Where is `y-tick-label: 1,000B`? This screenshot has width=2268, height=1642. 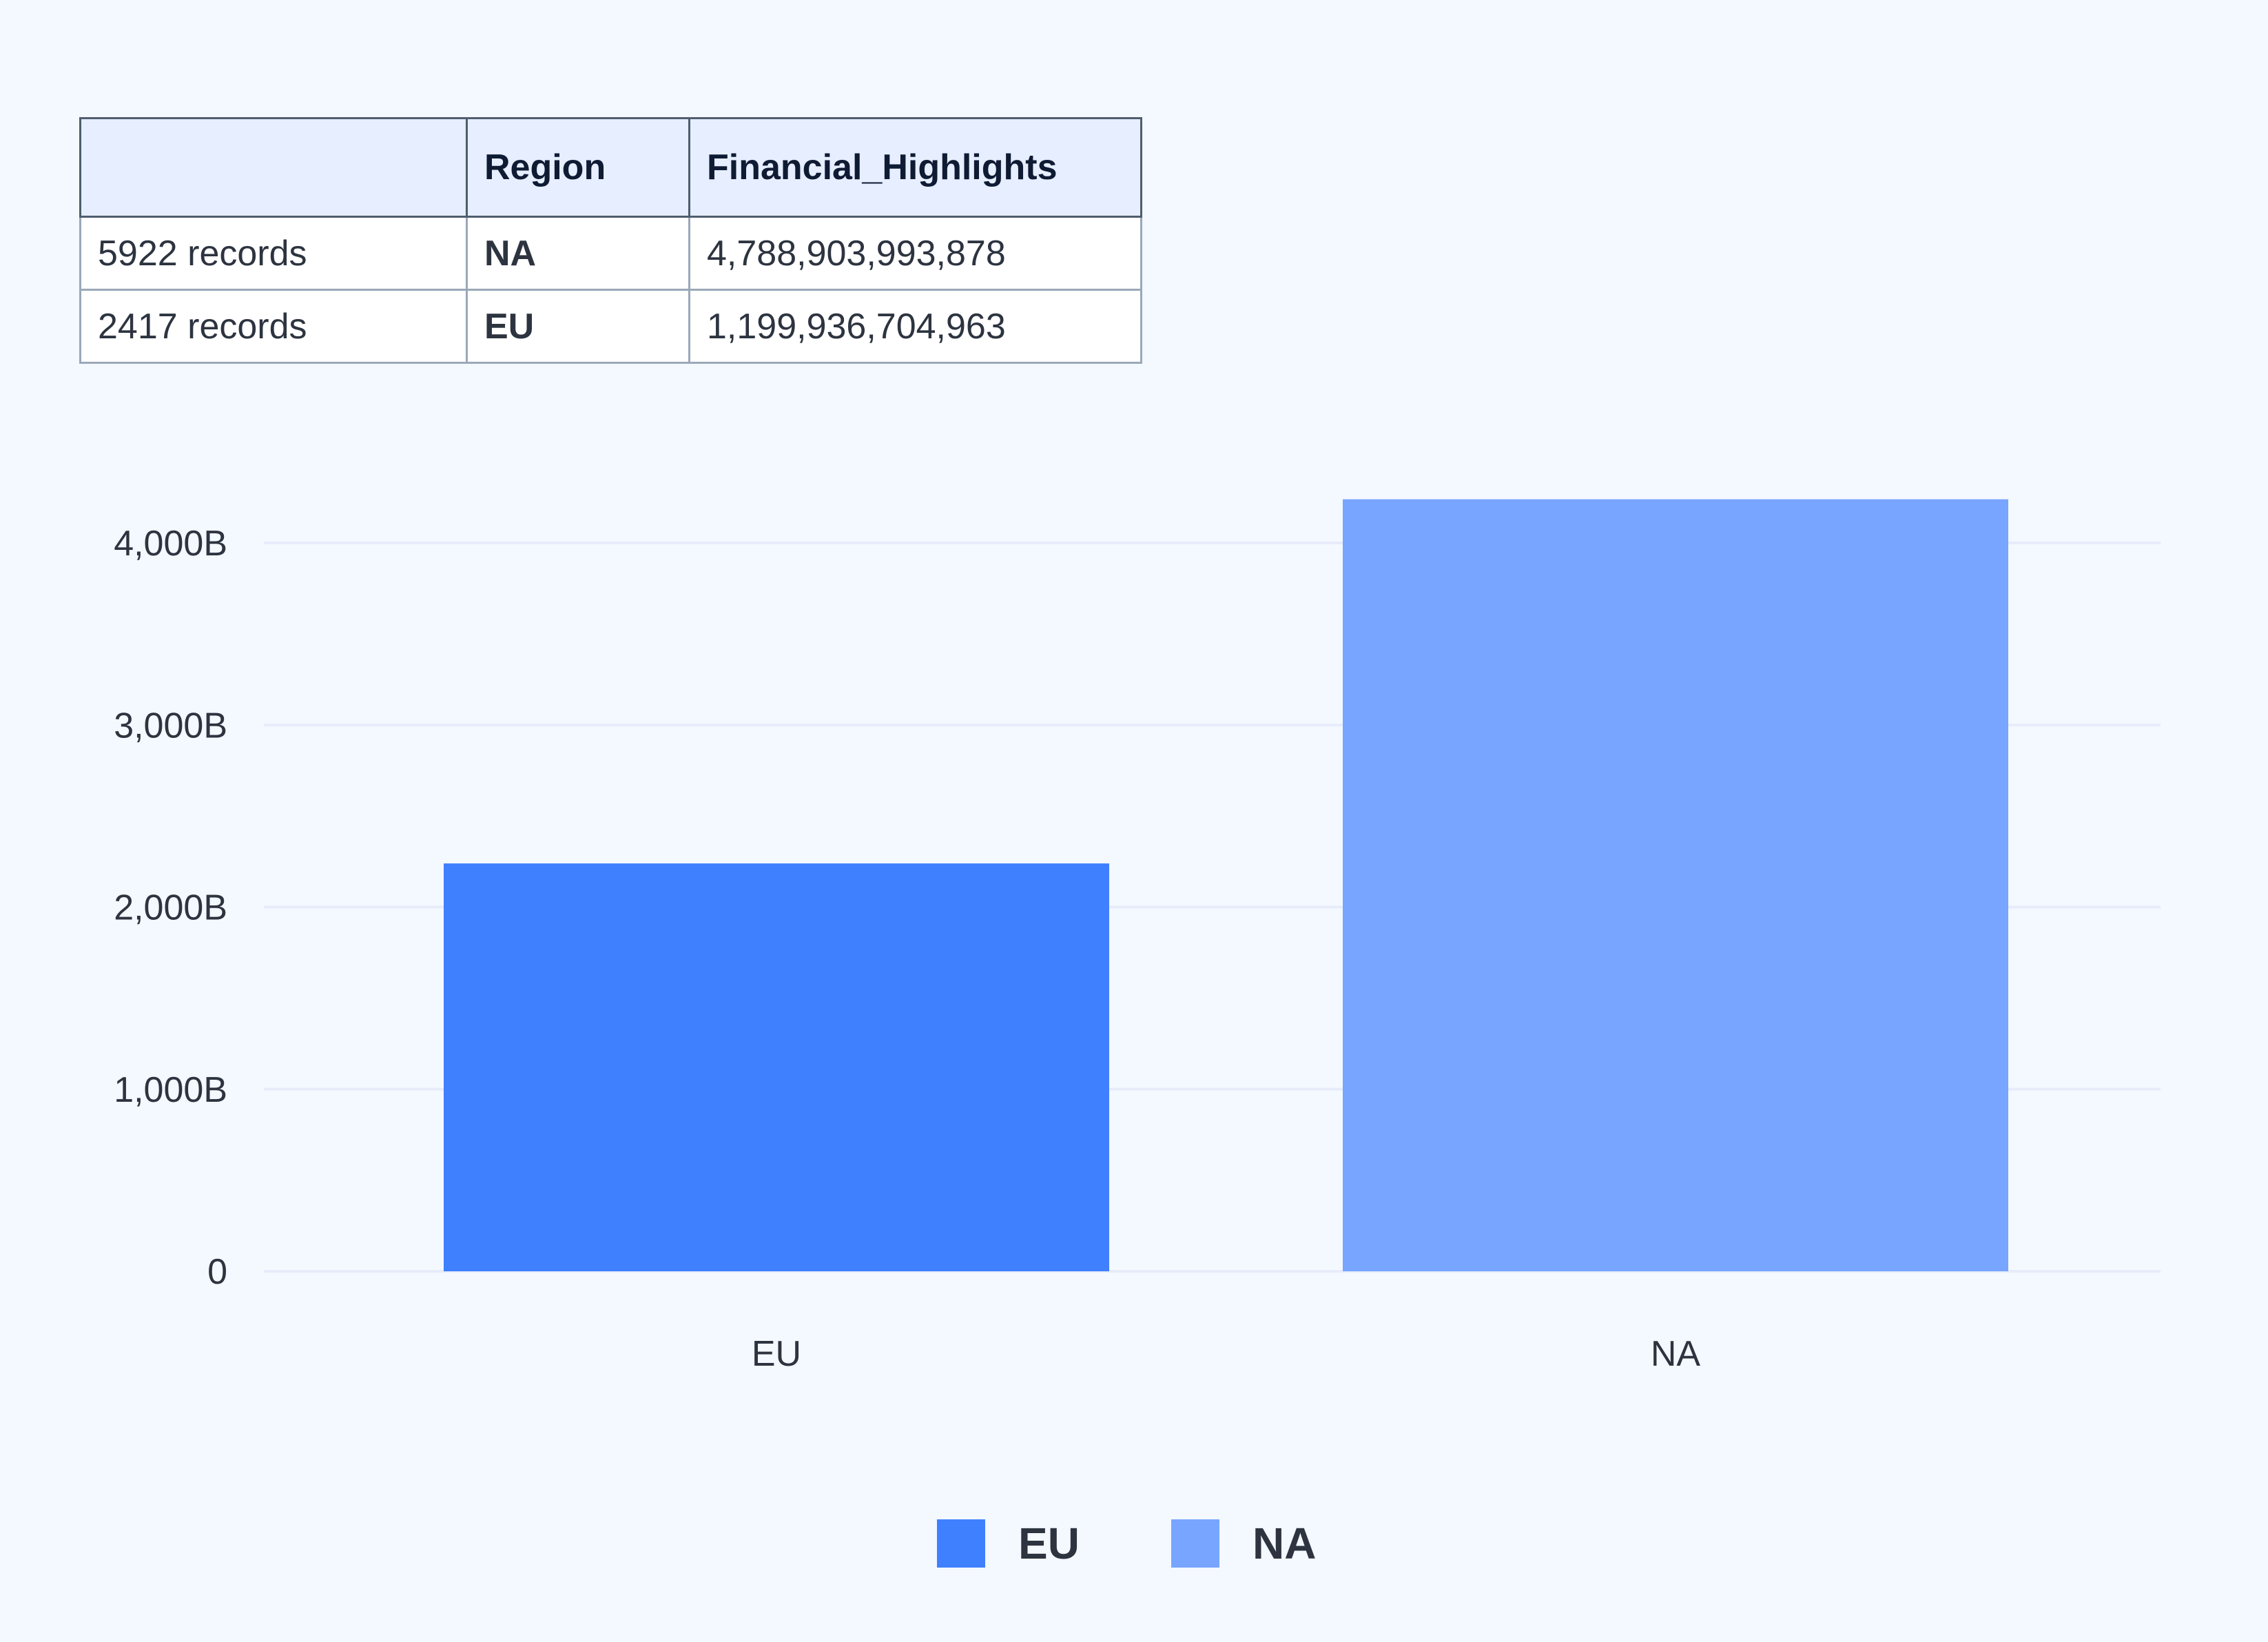 y-tick-label: 1,000B is located at coordinates (170, 1090).